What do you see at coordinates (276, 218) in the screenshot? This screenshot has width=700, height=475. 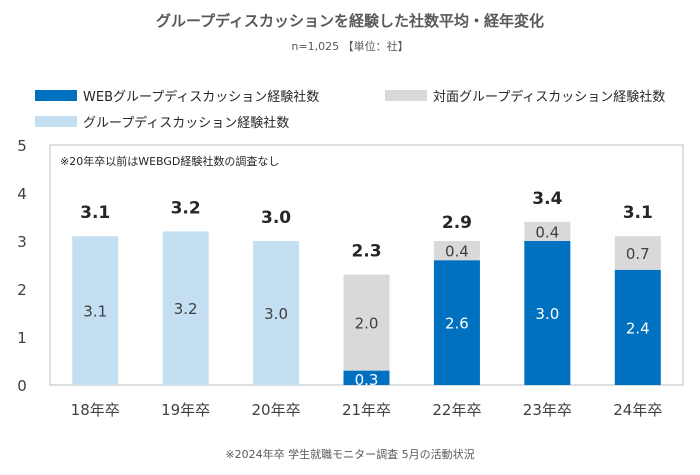 I see `total-label: 3.0` at bounding box center [276, 218].